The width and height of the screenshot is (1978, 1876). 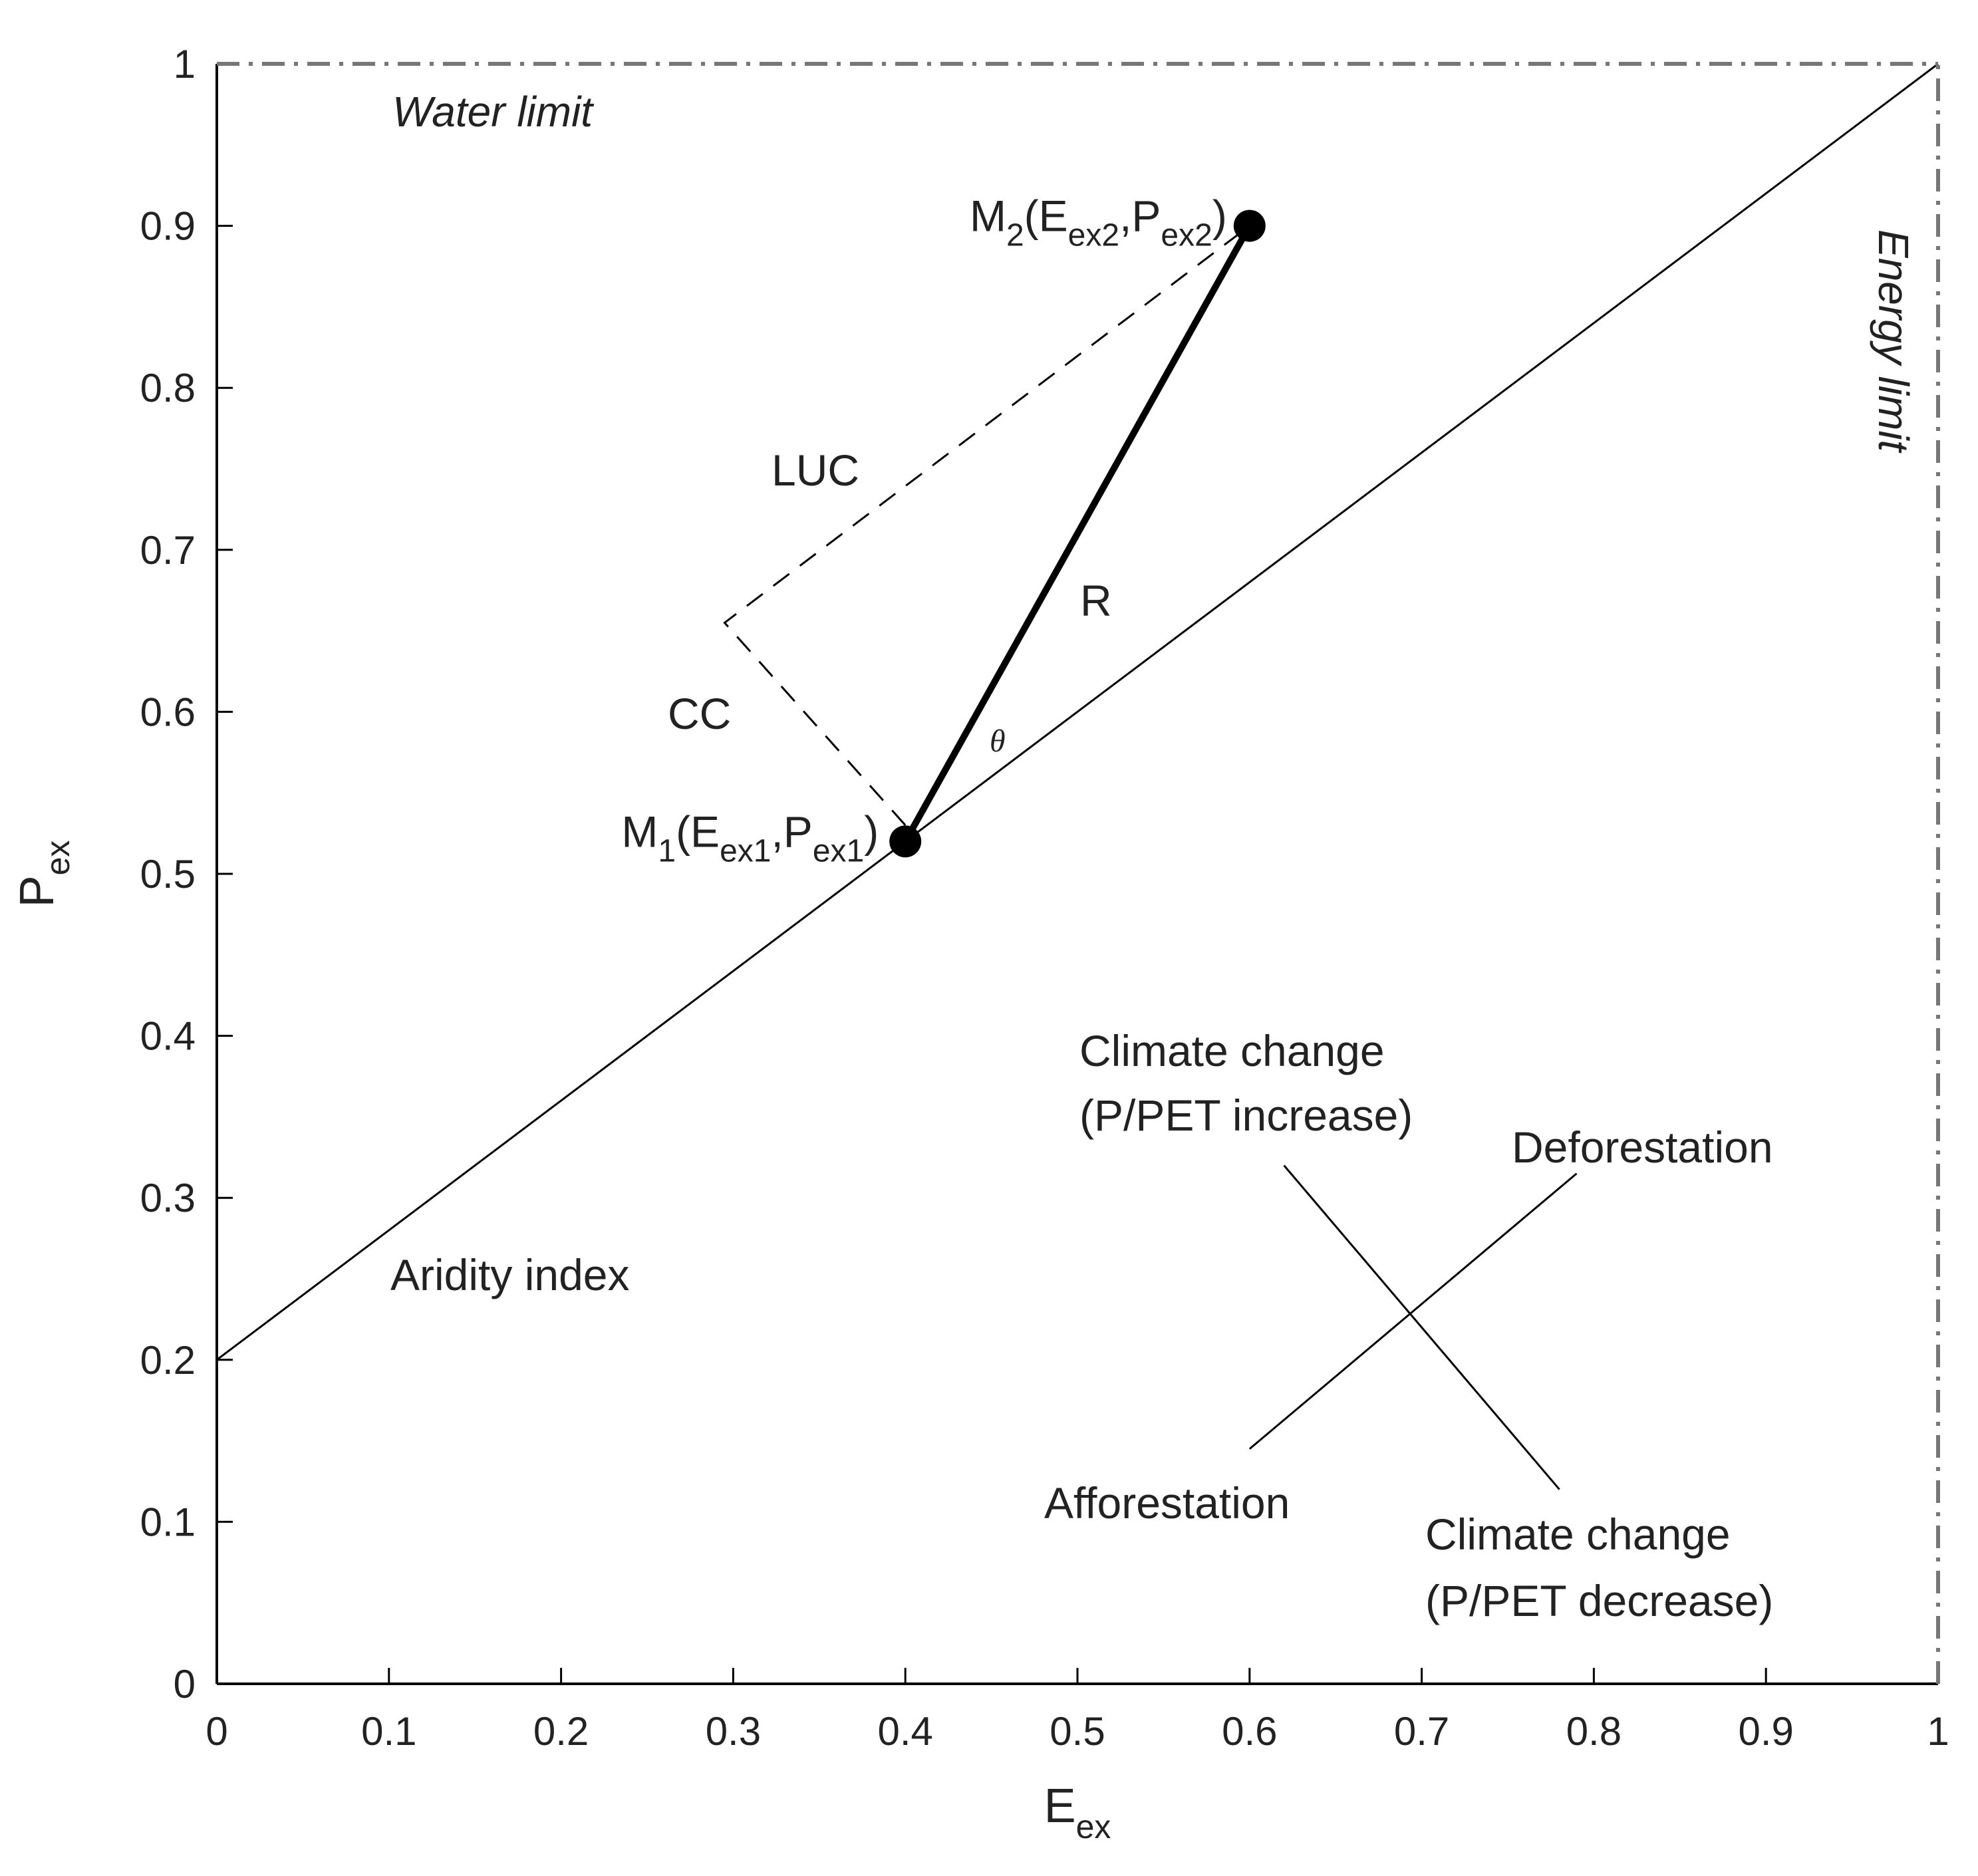 What do you see at coordinates (185, 1684) in the screenshot?
I see `y-tick-label: 0` at bounding box center [185, 1684].